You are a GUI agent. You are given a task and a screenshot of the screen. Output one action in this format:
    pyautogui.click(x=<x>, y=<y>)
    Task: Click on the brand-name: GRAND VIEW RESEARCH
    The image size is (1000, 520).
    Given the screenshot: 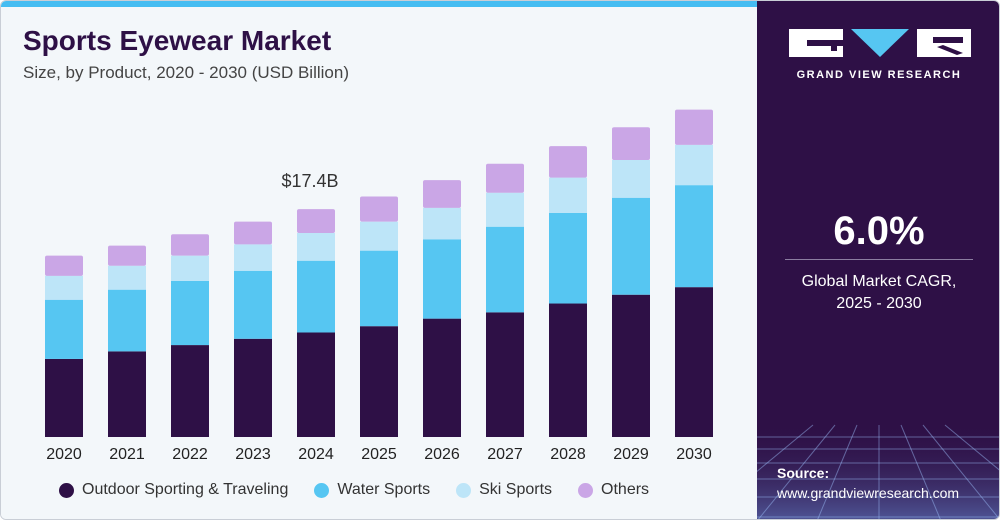 What is the action you would take?
    pyautogui.click(x=879, y=75)
    